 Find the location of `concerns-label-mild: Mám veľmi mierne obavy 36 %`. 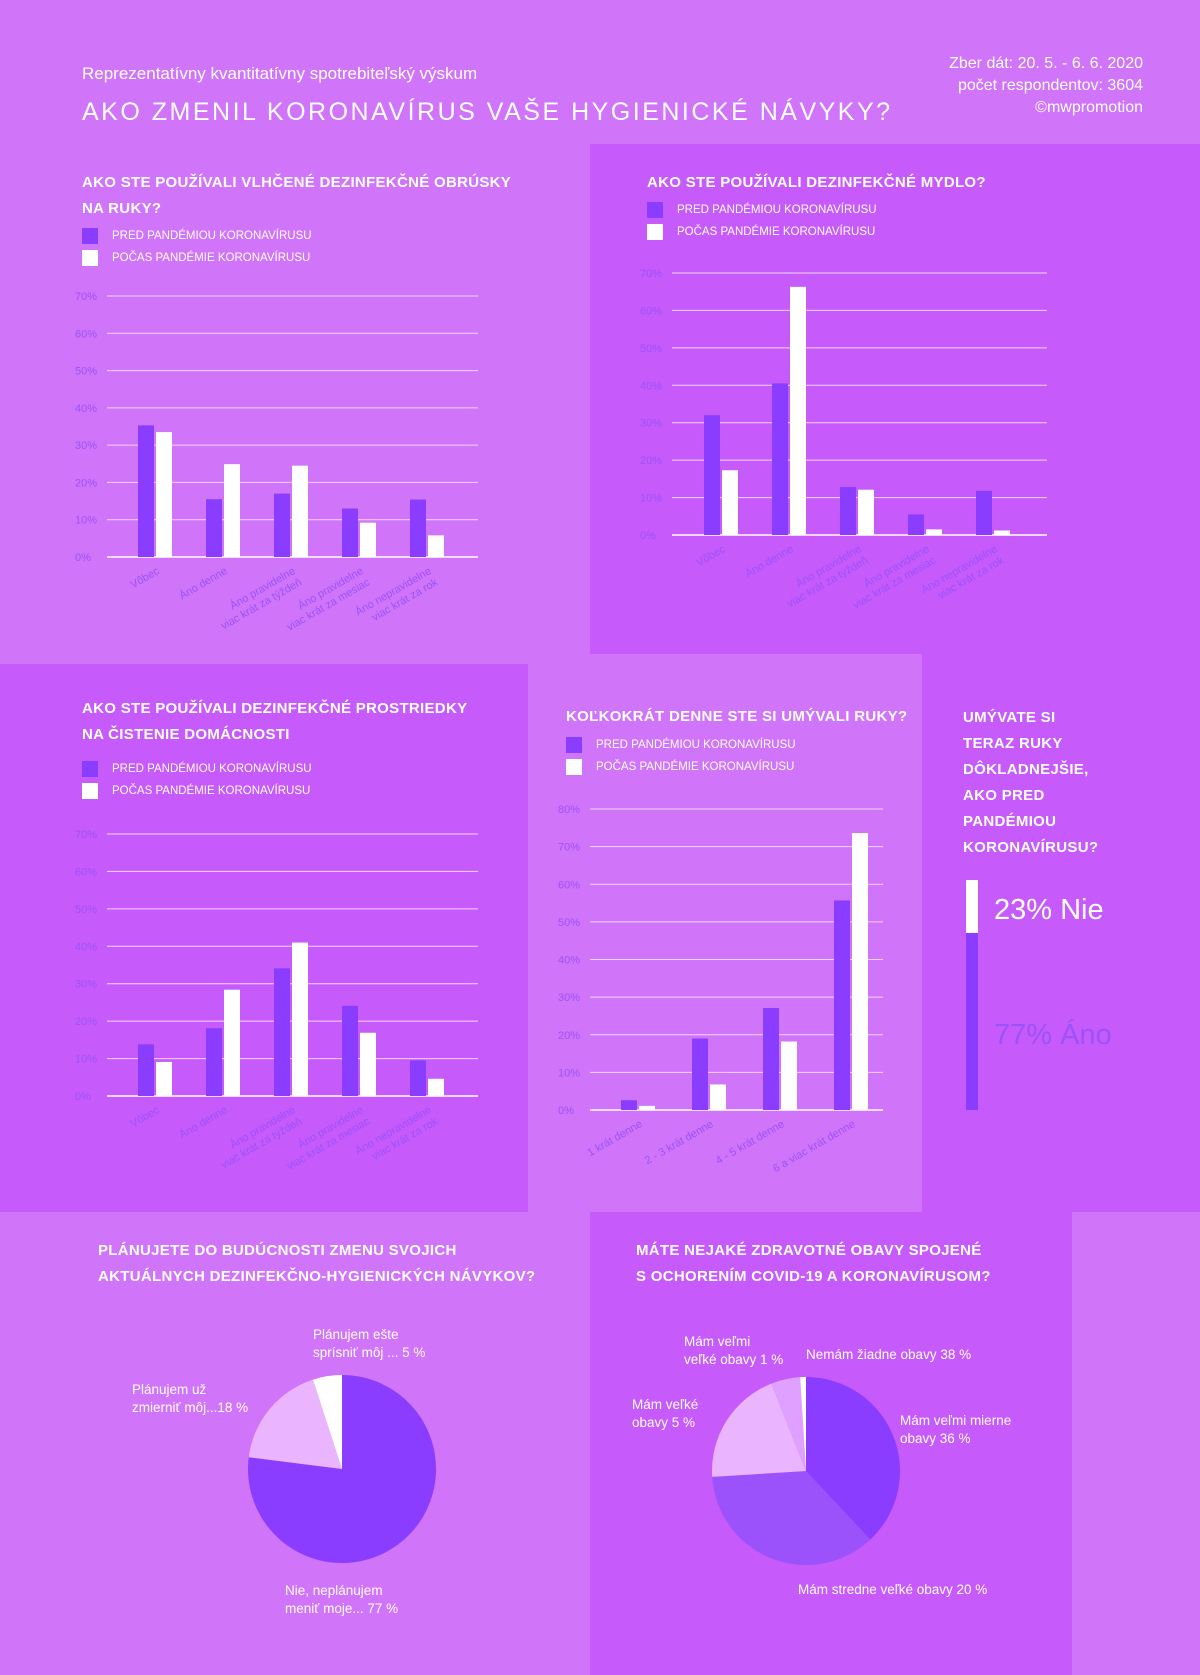

concerns-label-mild: Mám veľmi mierne obavy 36 % is located at coordinates (955, 1430).